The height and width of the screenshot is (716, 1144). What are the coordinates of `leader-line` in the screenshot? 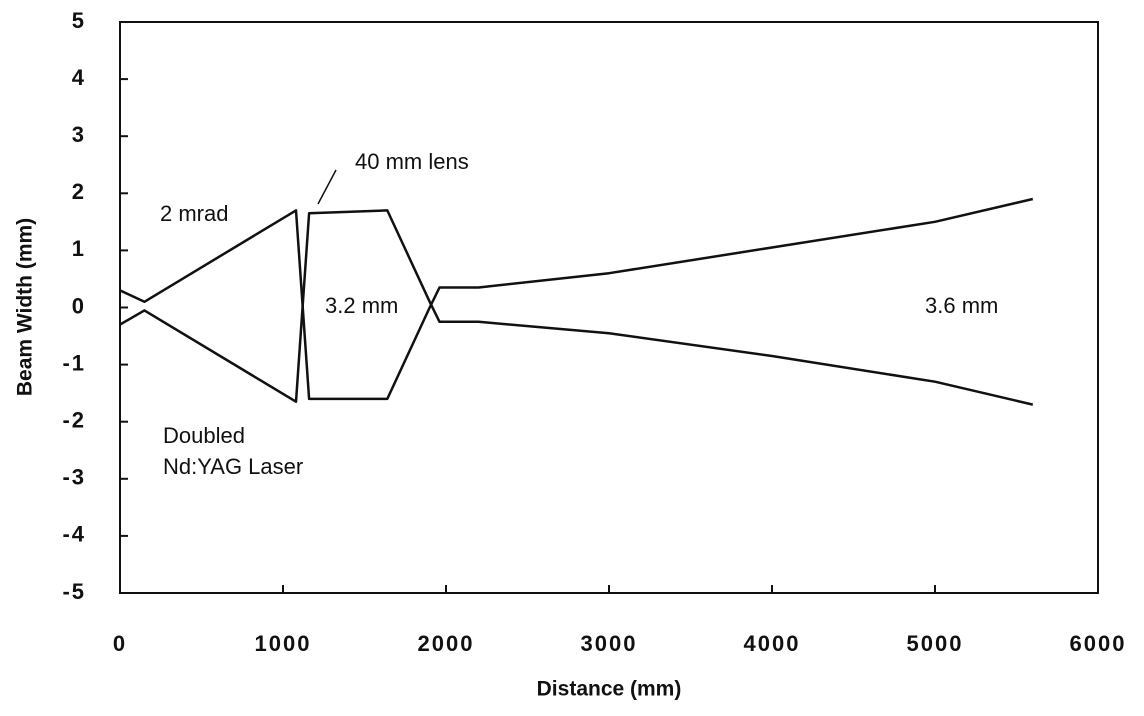 It's located at (327, 187).